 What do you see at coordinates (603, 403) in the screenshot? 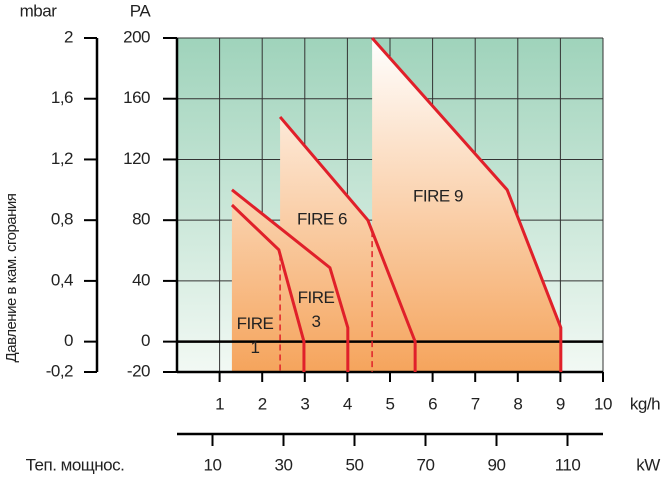
I see `x-tick-label: 10` at bounding box center [603, 403].